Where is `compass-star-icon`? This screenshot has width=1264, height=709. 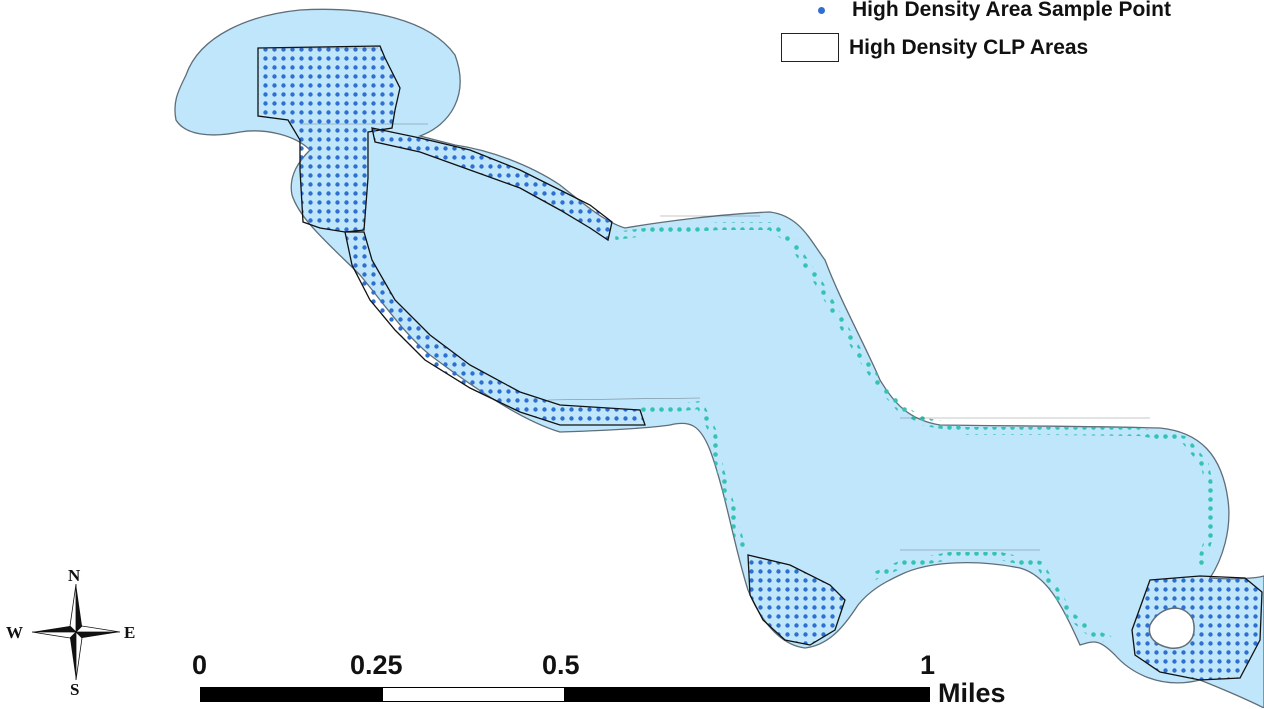 compass-star-icon is located at coordinates (76, 632).